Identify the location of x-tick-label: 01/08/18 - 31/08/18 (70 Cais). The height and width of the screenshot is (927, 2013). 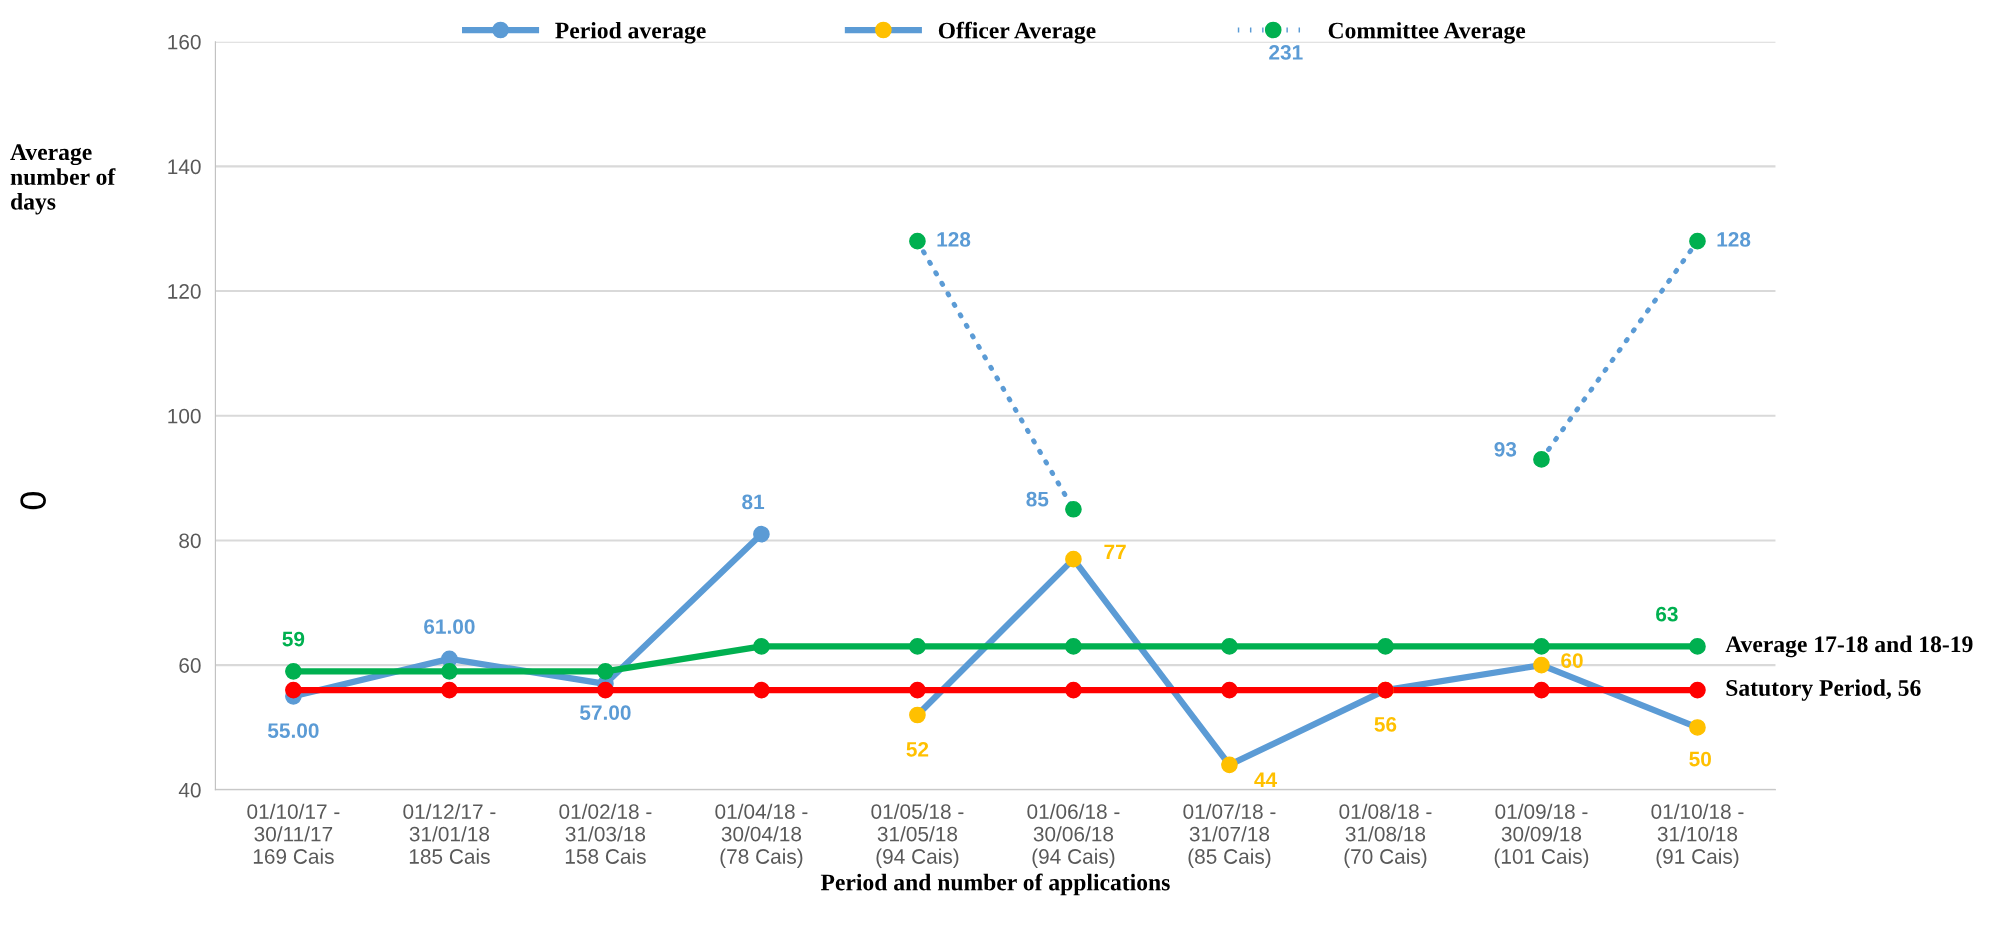
(1385, 835).